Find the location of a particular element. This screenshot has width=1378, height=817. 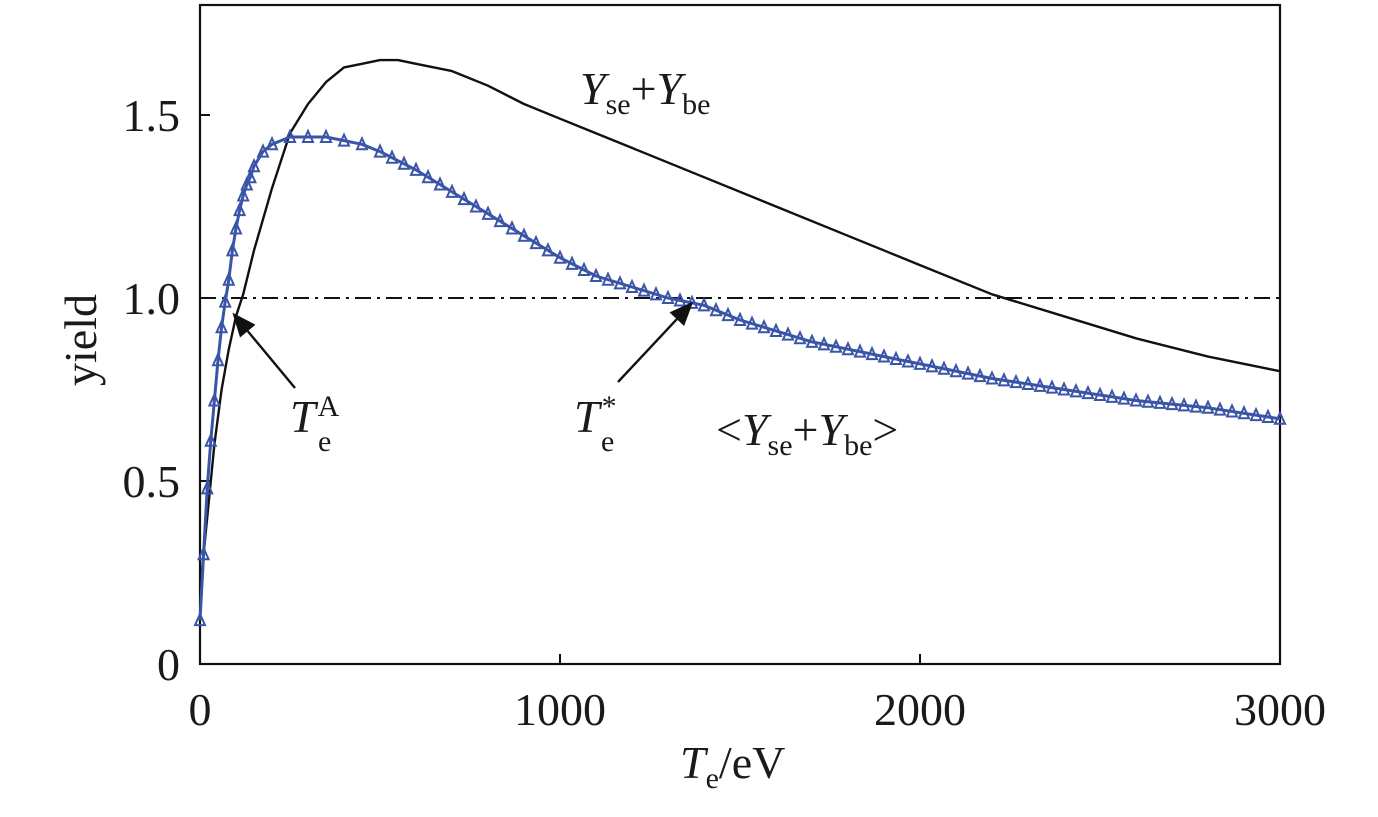

series-label-blue-open: < is located at coordinates (729, 429).